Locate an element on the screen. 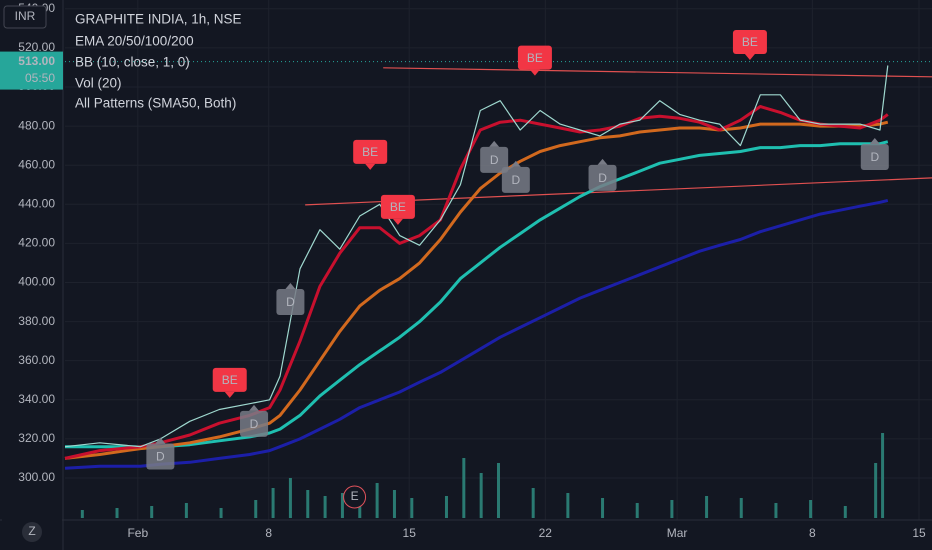  y-tick-label: 420.00 is located at coordinates (36, 243).